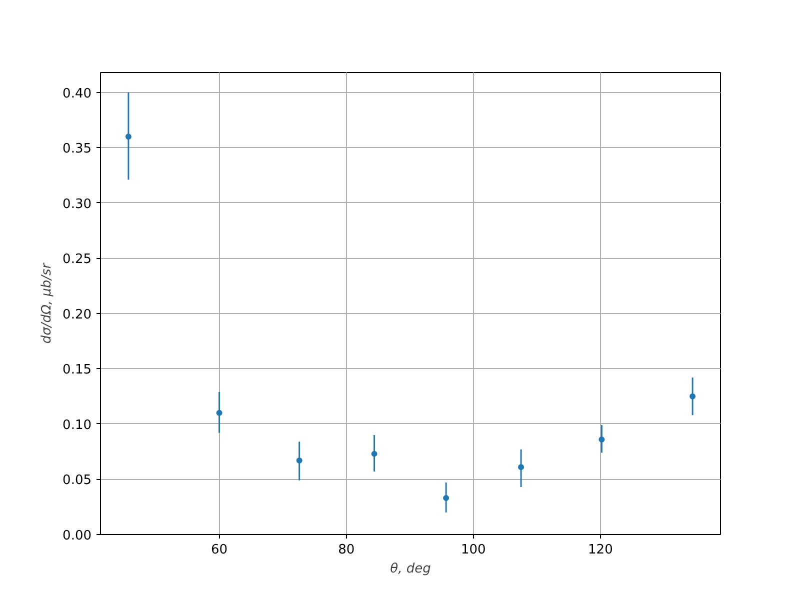  I want to click on x-tick-label: 60, so click(219, 550).